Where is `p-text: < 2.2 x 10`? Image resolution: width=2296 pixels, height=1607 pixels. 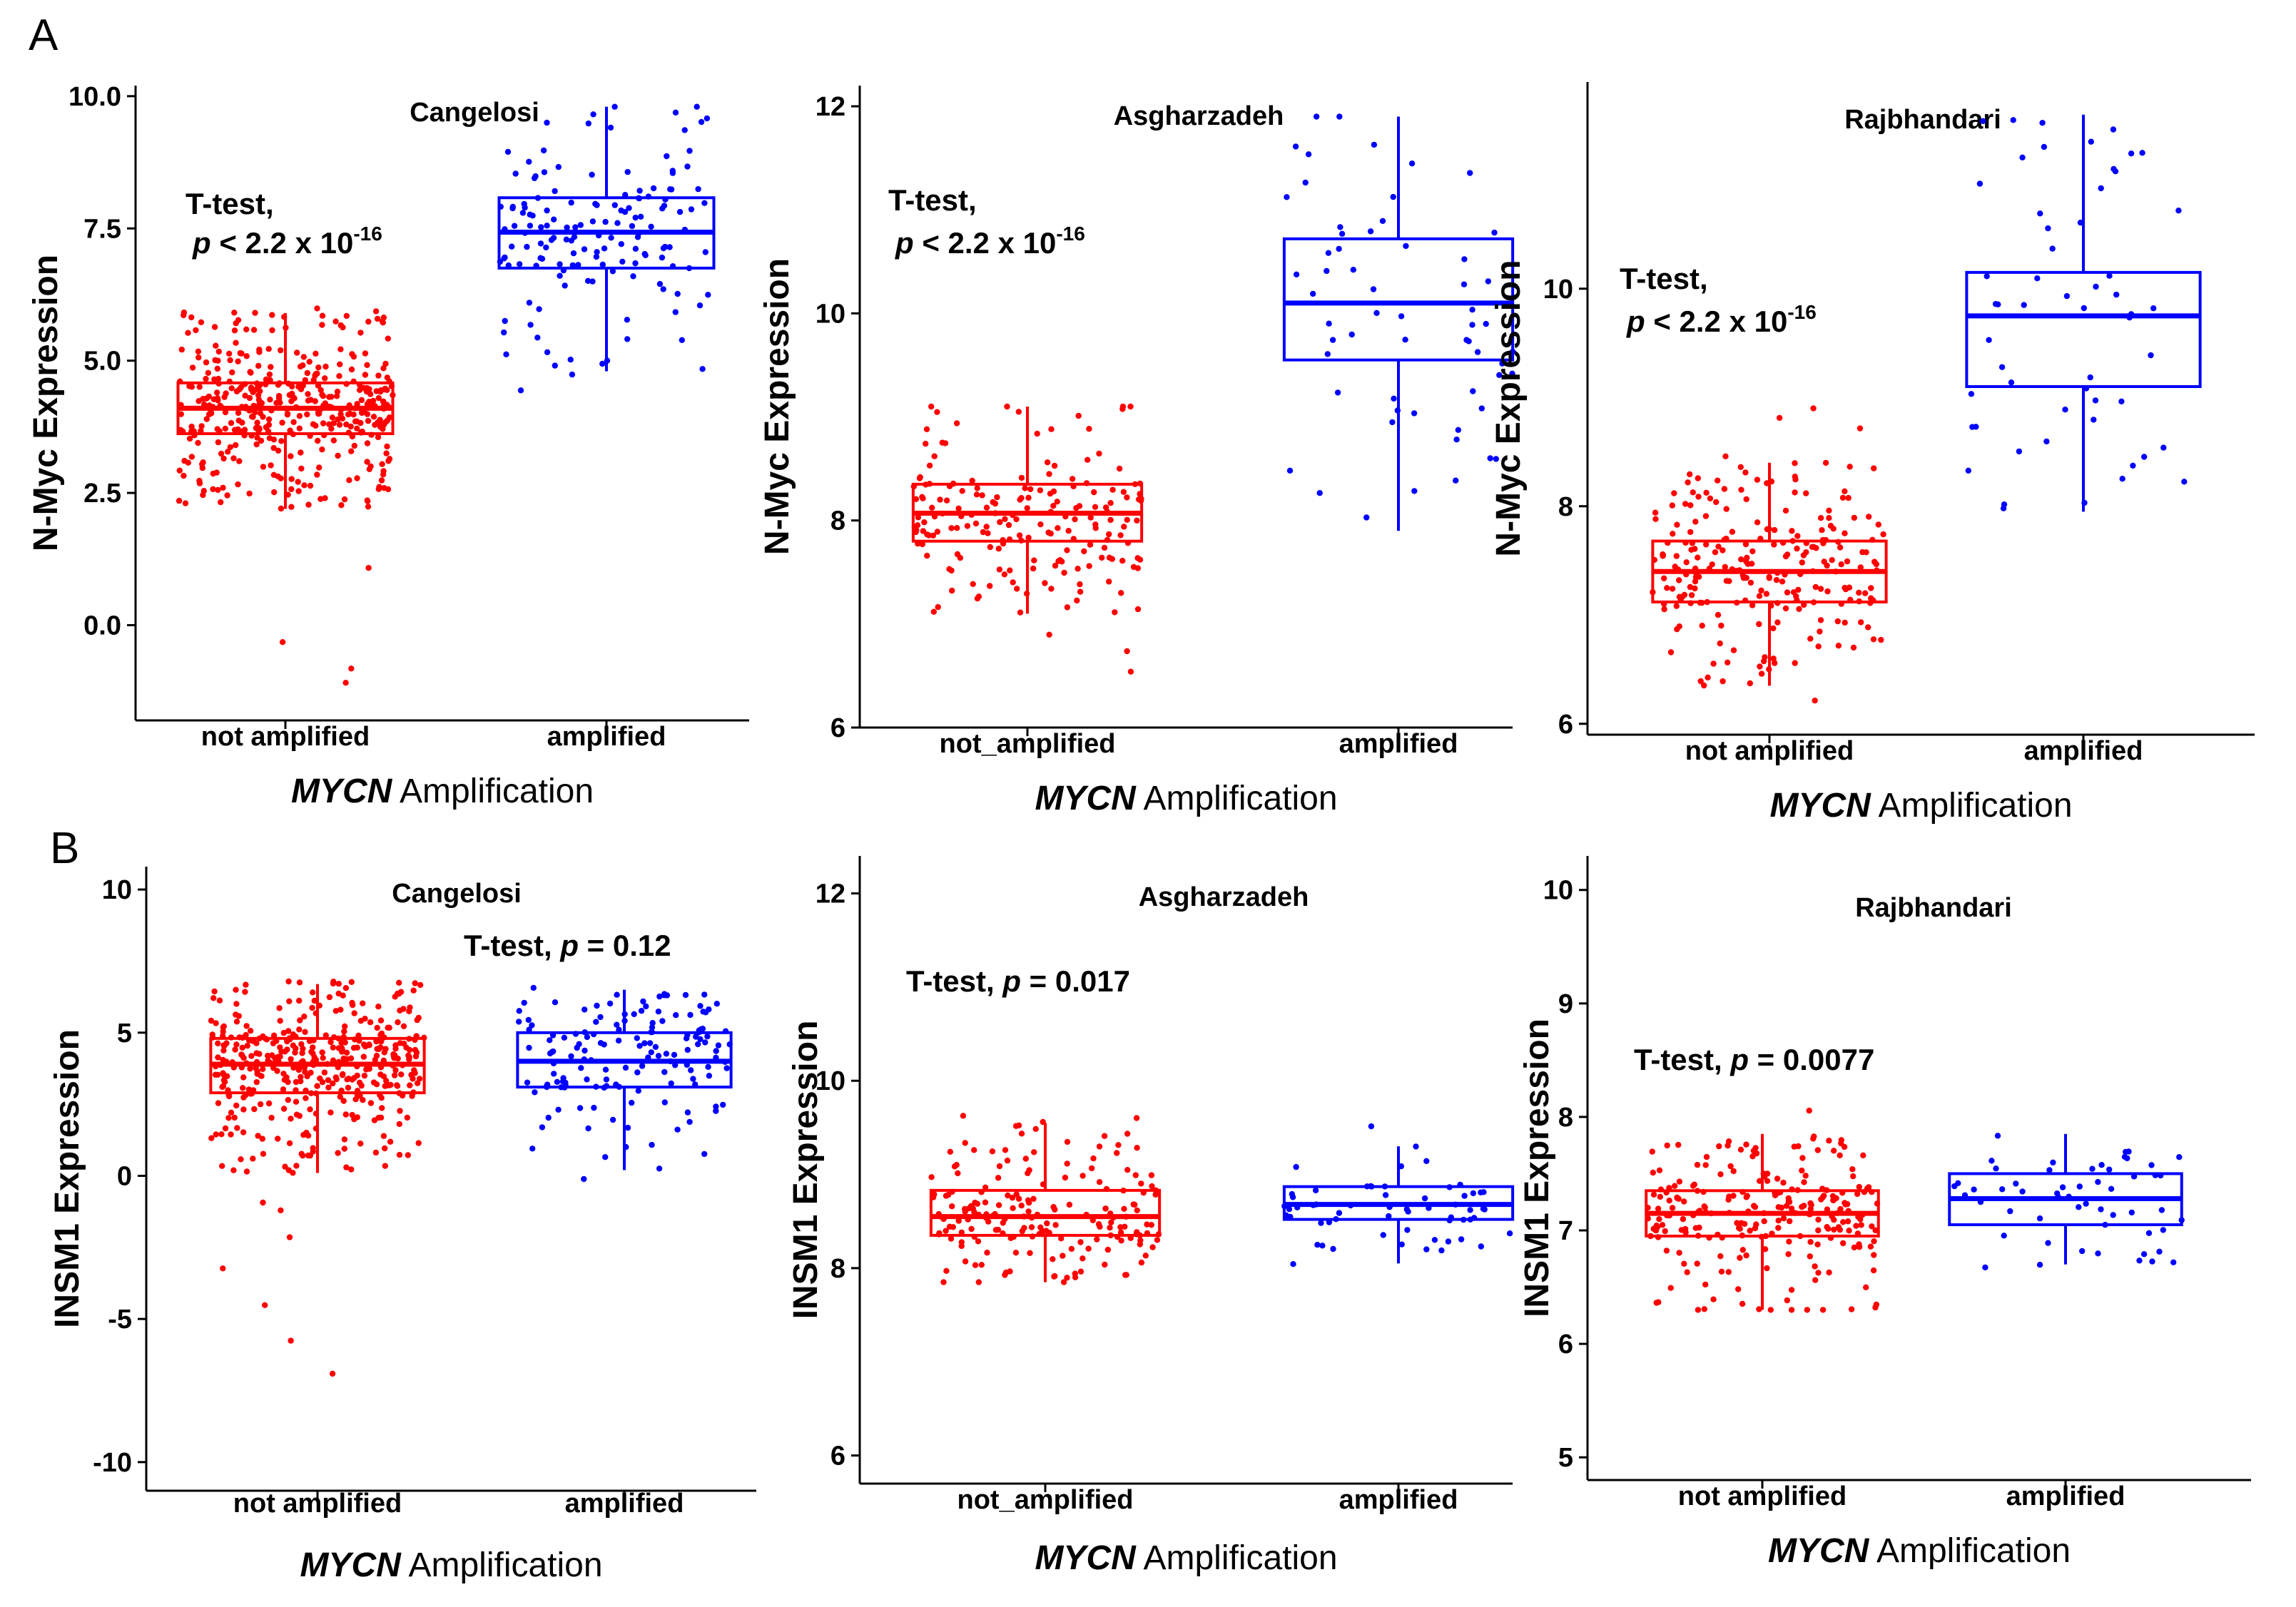 p-text: < 2.2 x 10 is located at coordinates (282, 243).